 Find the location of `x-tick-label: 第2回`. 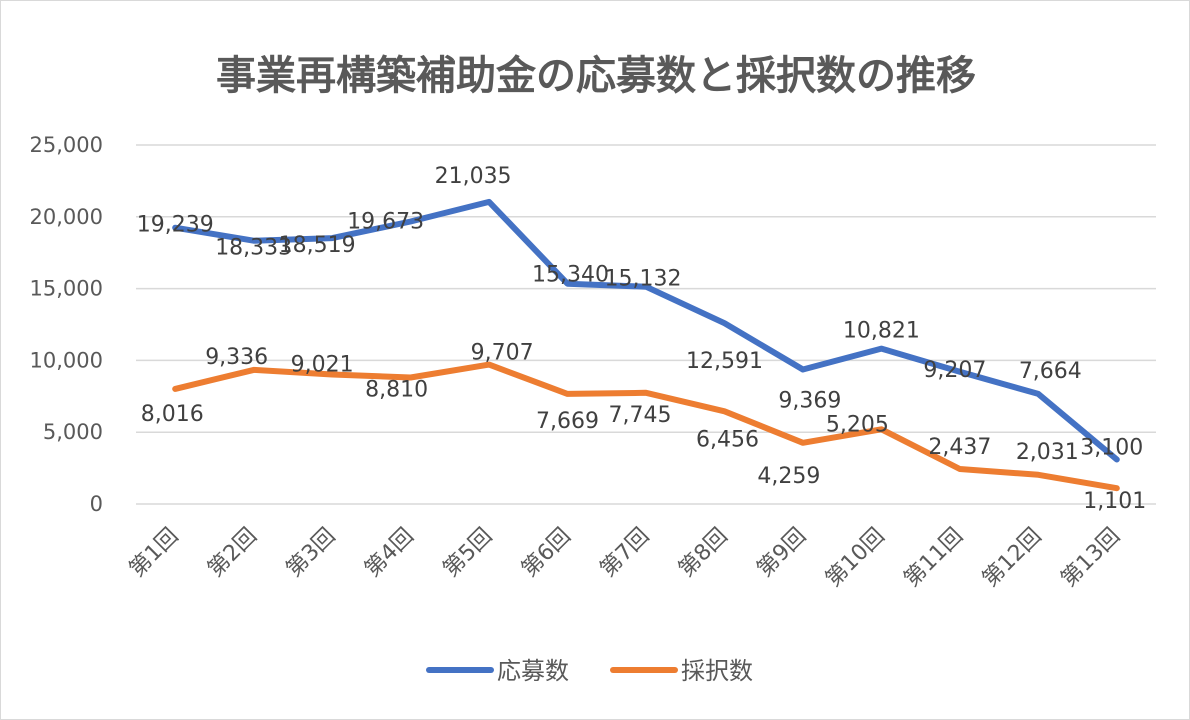

x-tick-label: 第2回 is located at coordinates (232, 553).